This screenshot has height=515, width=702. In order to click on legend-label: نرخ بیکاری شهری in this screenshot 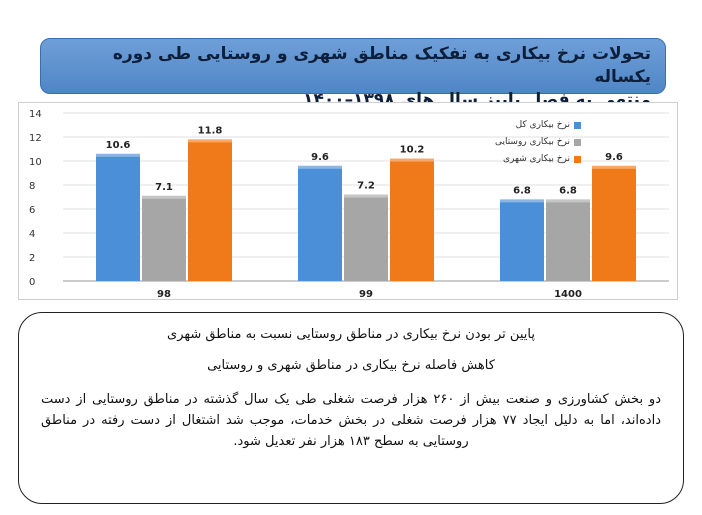, I will do `click(536, 159)`.